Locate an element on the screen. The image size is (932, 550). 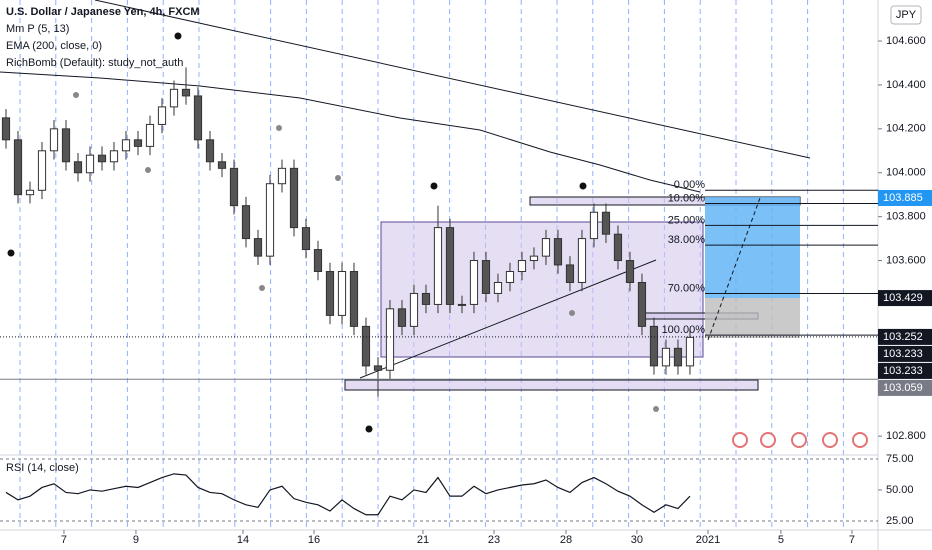
y-tick-label: 103.800 is located at coordinates (906, 217).